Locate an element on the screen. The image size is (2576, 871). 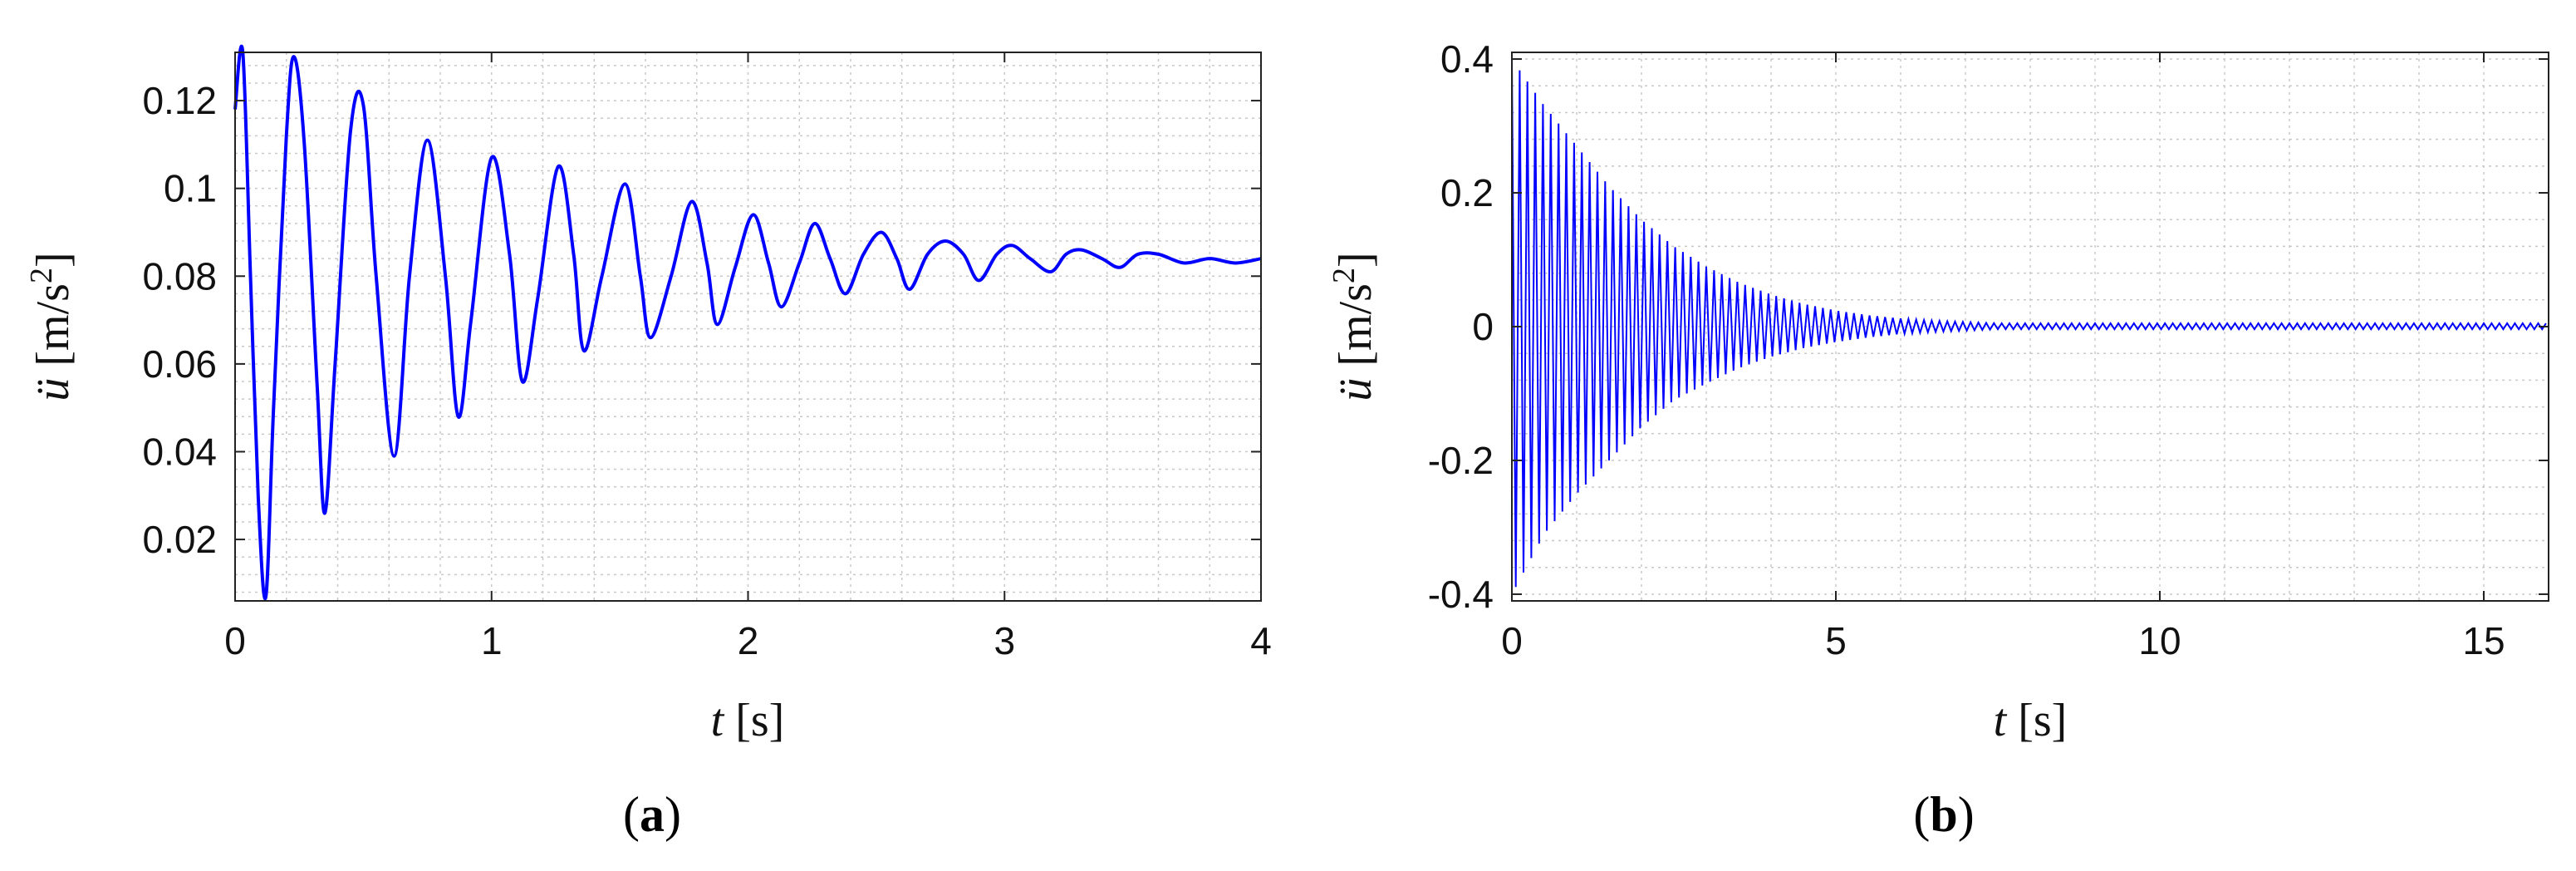
panel-caption-b: (b) is located at coordinates (1943, 814).